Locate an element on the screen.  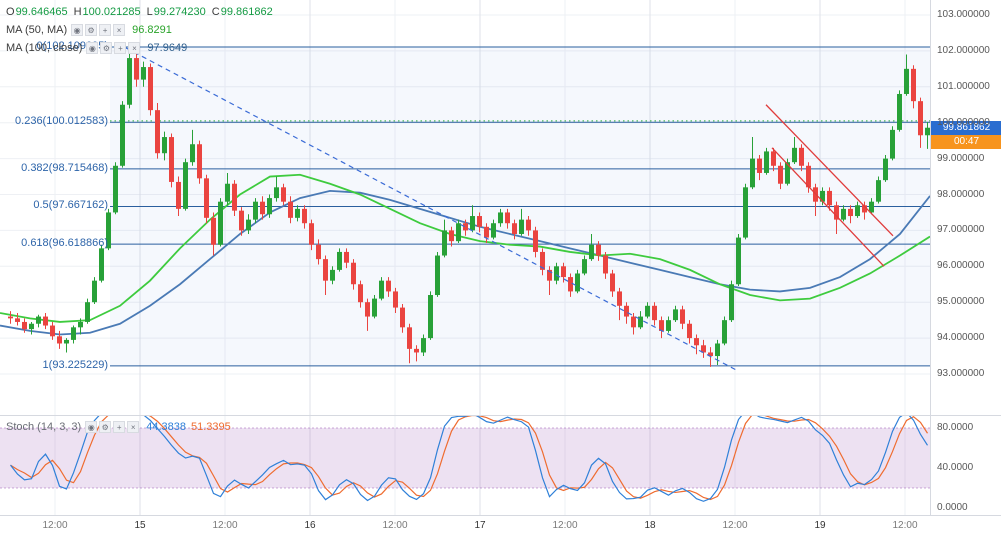
stoch-k-line is located at coordinates (469, 458).